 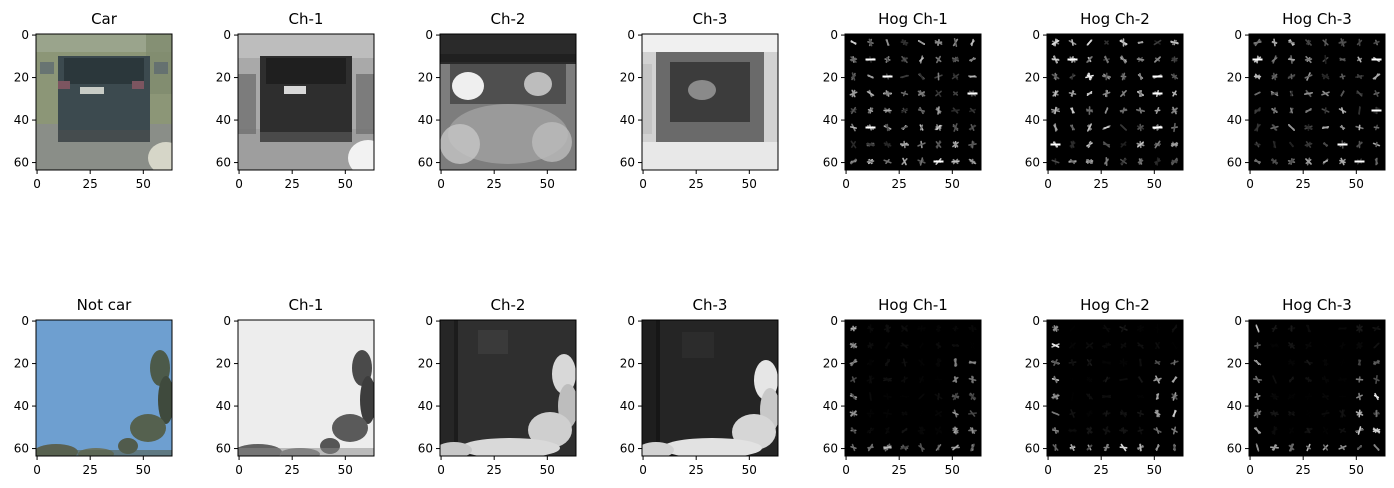 I want to click on panel-title: Hog Ch-2, so click(x=1115, y=305).